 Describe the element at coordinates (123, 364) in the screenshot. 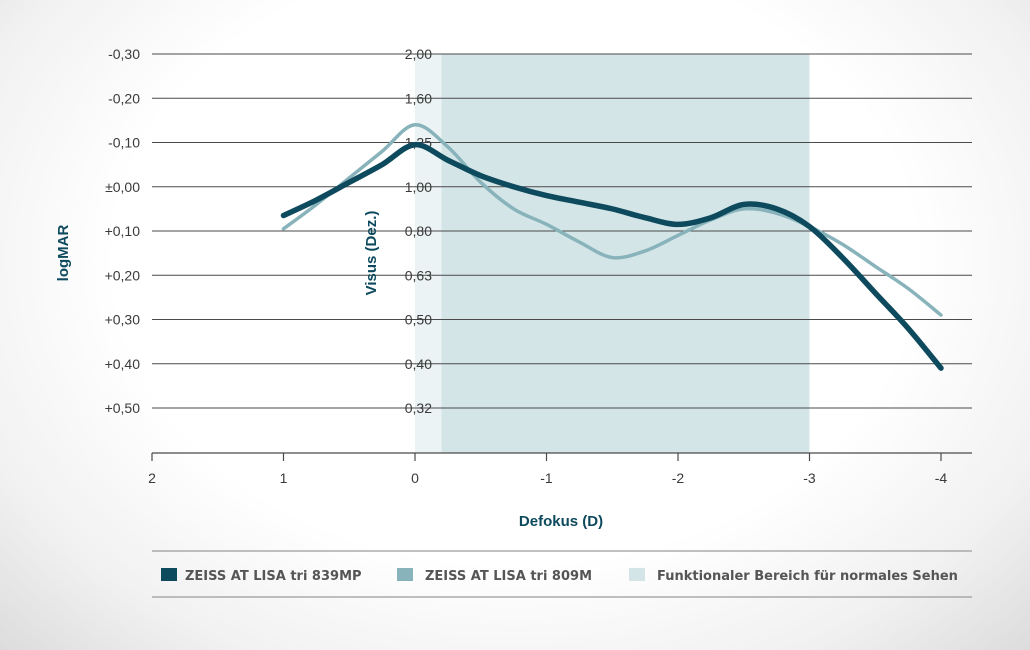

I see `logmar-tick-label: +0,40` at that location.